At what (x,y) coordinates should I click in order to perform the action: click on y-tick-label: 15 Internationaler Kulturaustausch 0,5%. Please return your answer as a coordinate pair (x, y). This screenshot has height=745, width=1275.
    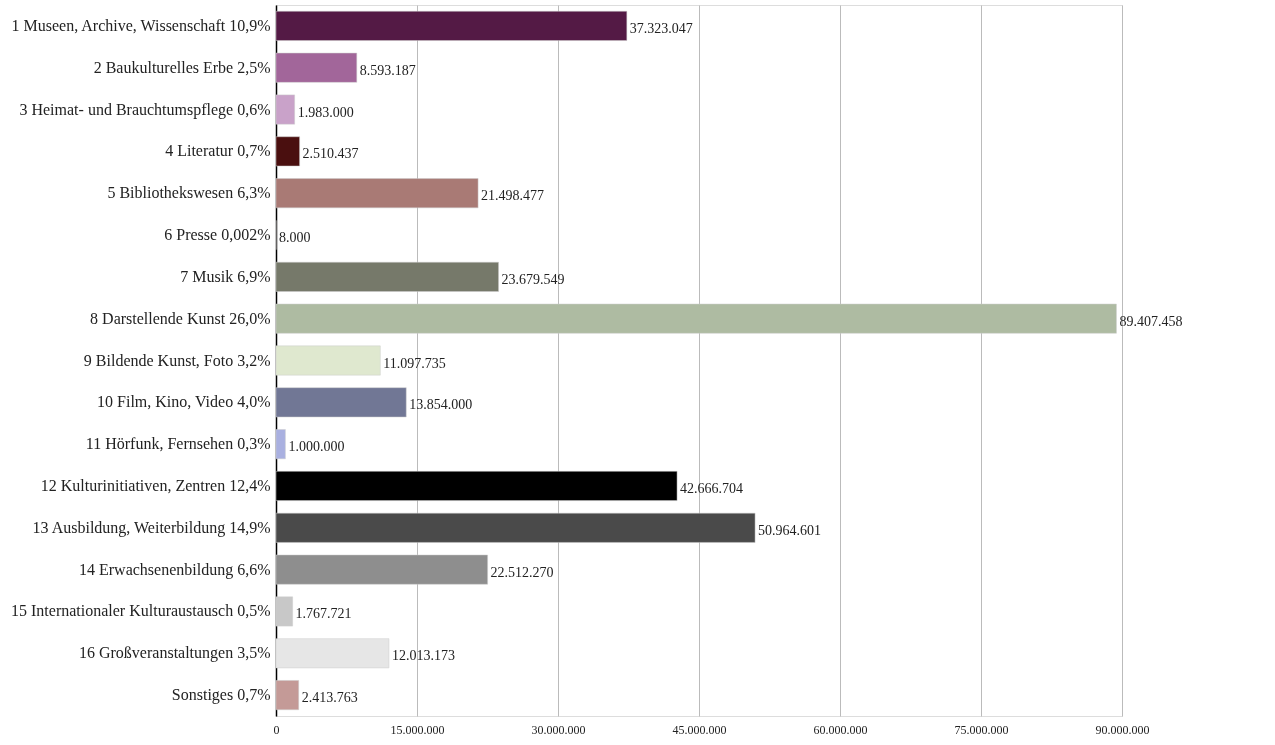
    Looking at the image, I should click on (141, 611).